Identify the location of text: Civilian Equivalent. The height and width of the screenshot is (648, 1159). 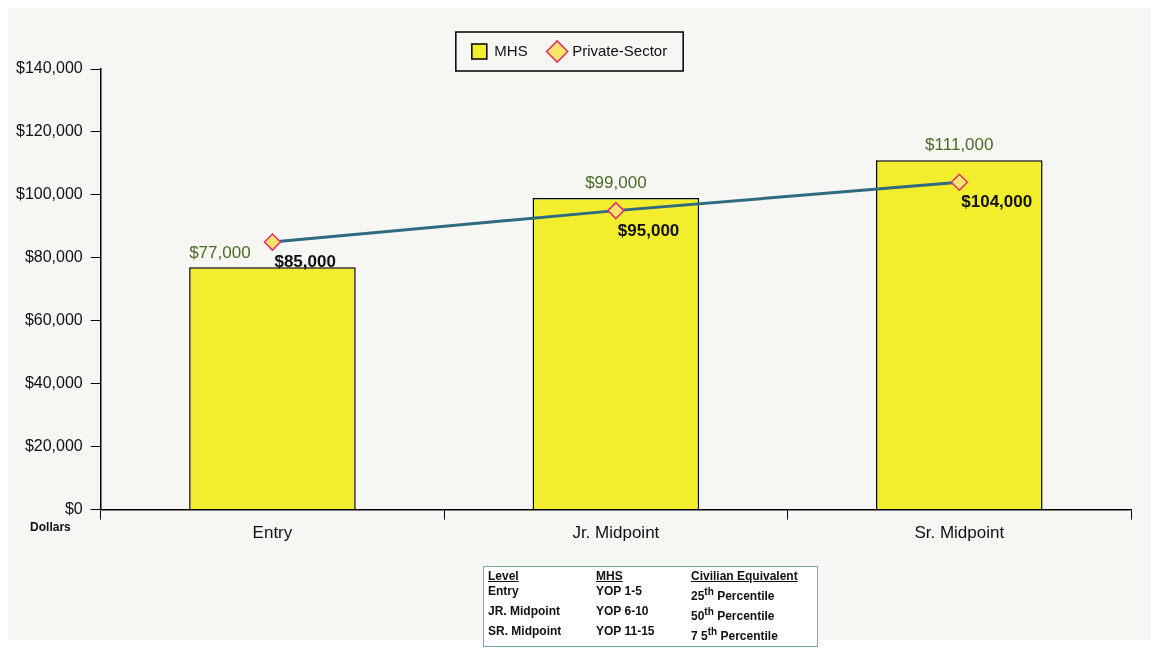
(744, 576).